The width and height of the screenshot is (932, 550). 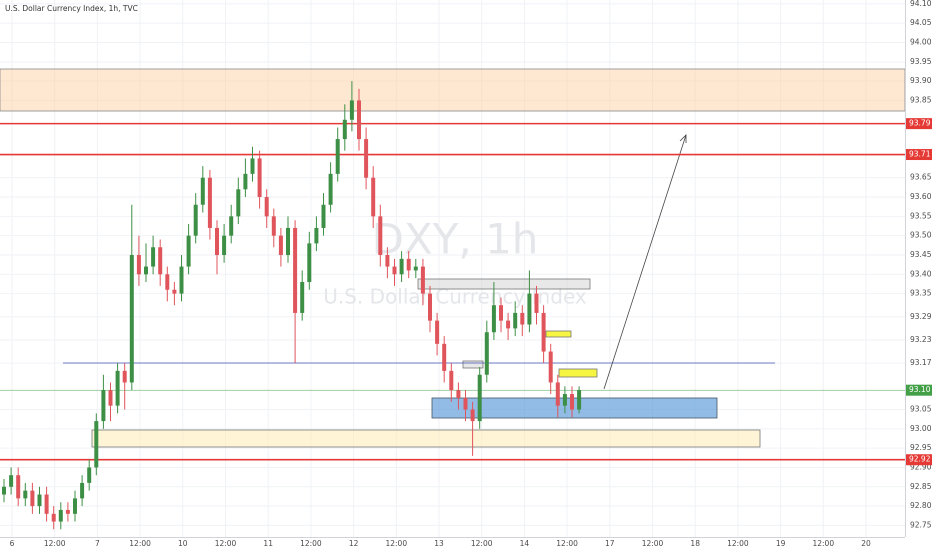 I want to click on y-tick-label: 93.60, so click(x=921, y=196).